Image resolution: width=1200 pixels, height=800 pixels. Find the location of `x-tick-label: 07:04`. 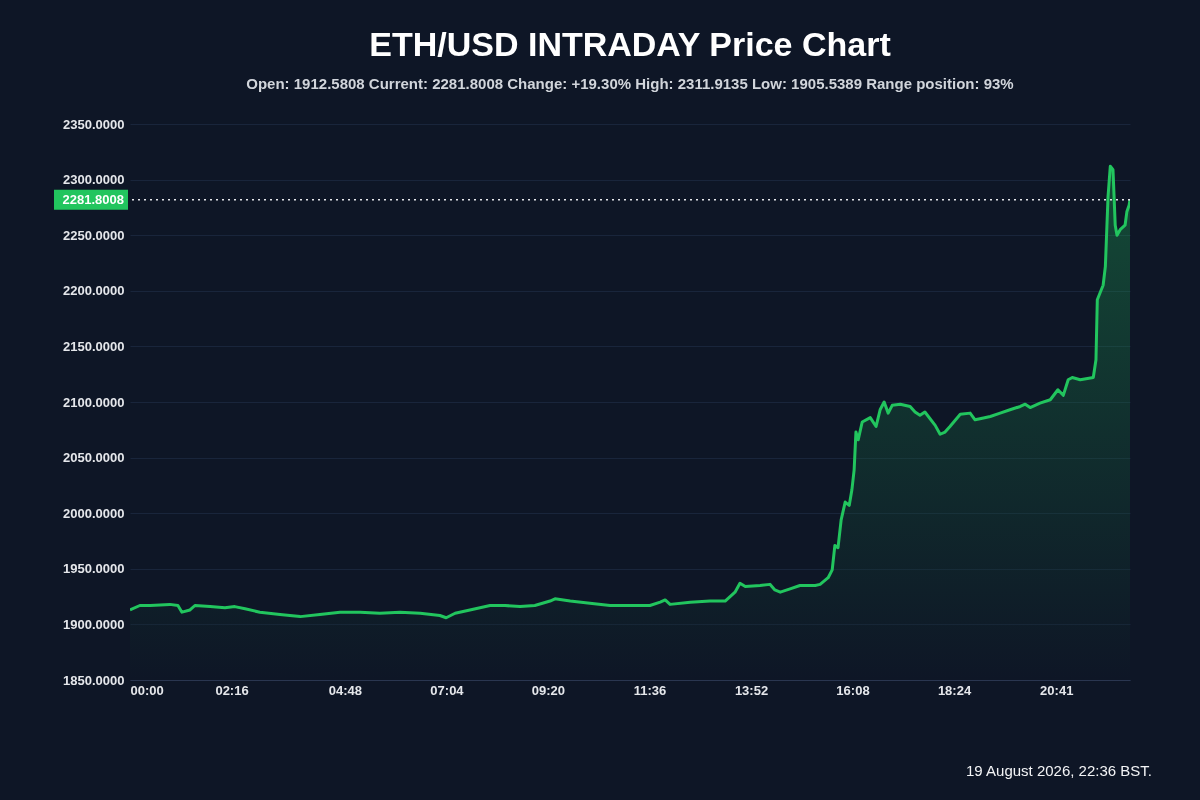

x-tick-label: 07:04 is located at coordinates (447, 690).